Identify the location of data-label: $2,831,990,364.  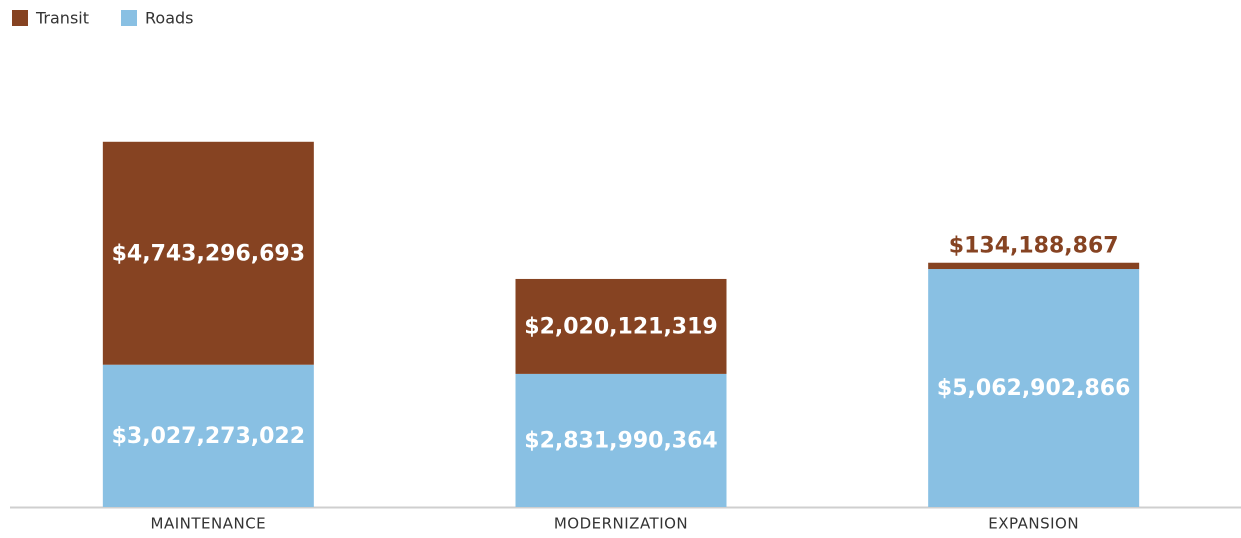
(620, 440).